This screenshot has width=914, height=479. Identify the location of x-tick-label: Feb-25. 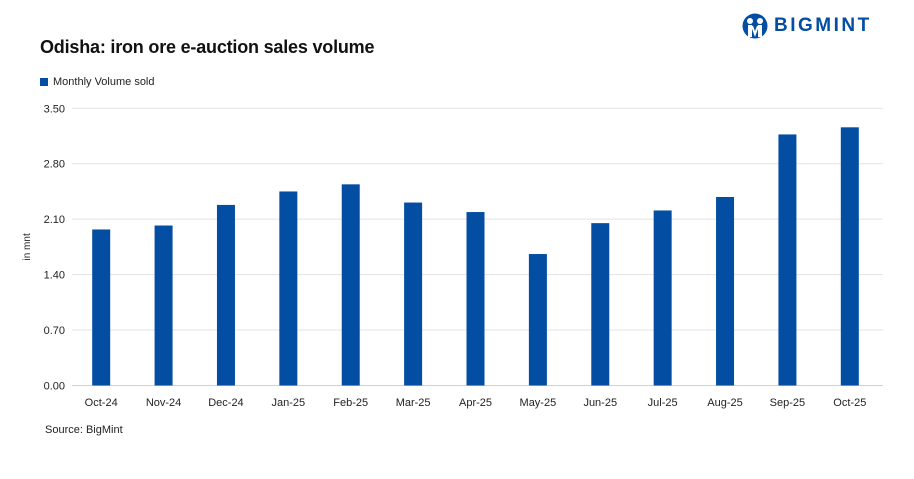
(350, 403).